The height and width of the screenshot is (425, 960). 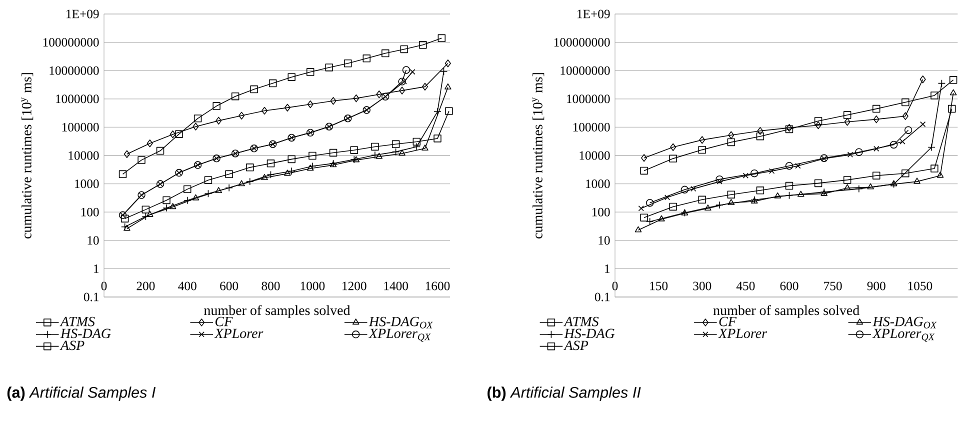 I want to click on x-tick-label: 150, so click(x=659, y=286).